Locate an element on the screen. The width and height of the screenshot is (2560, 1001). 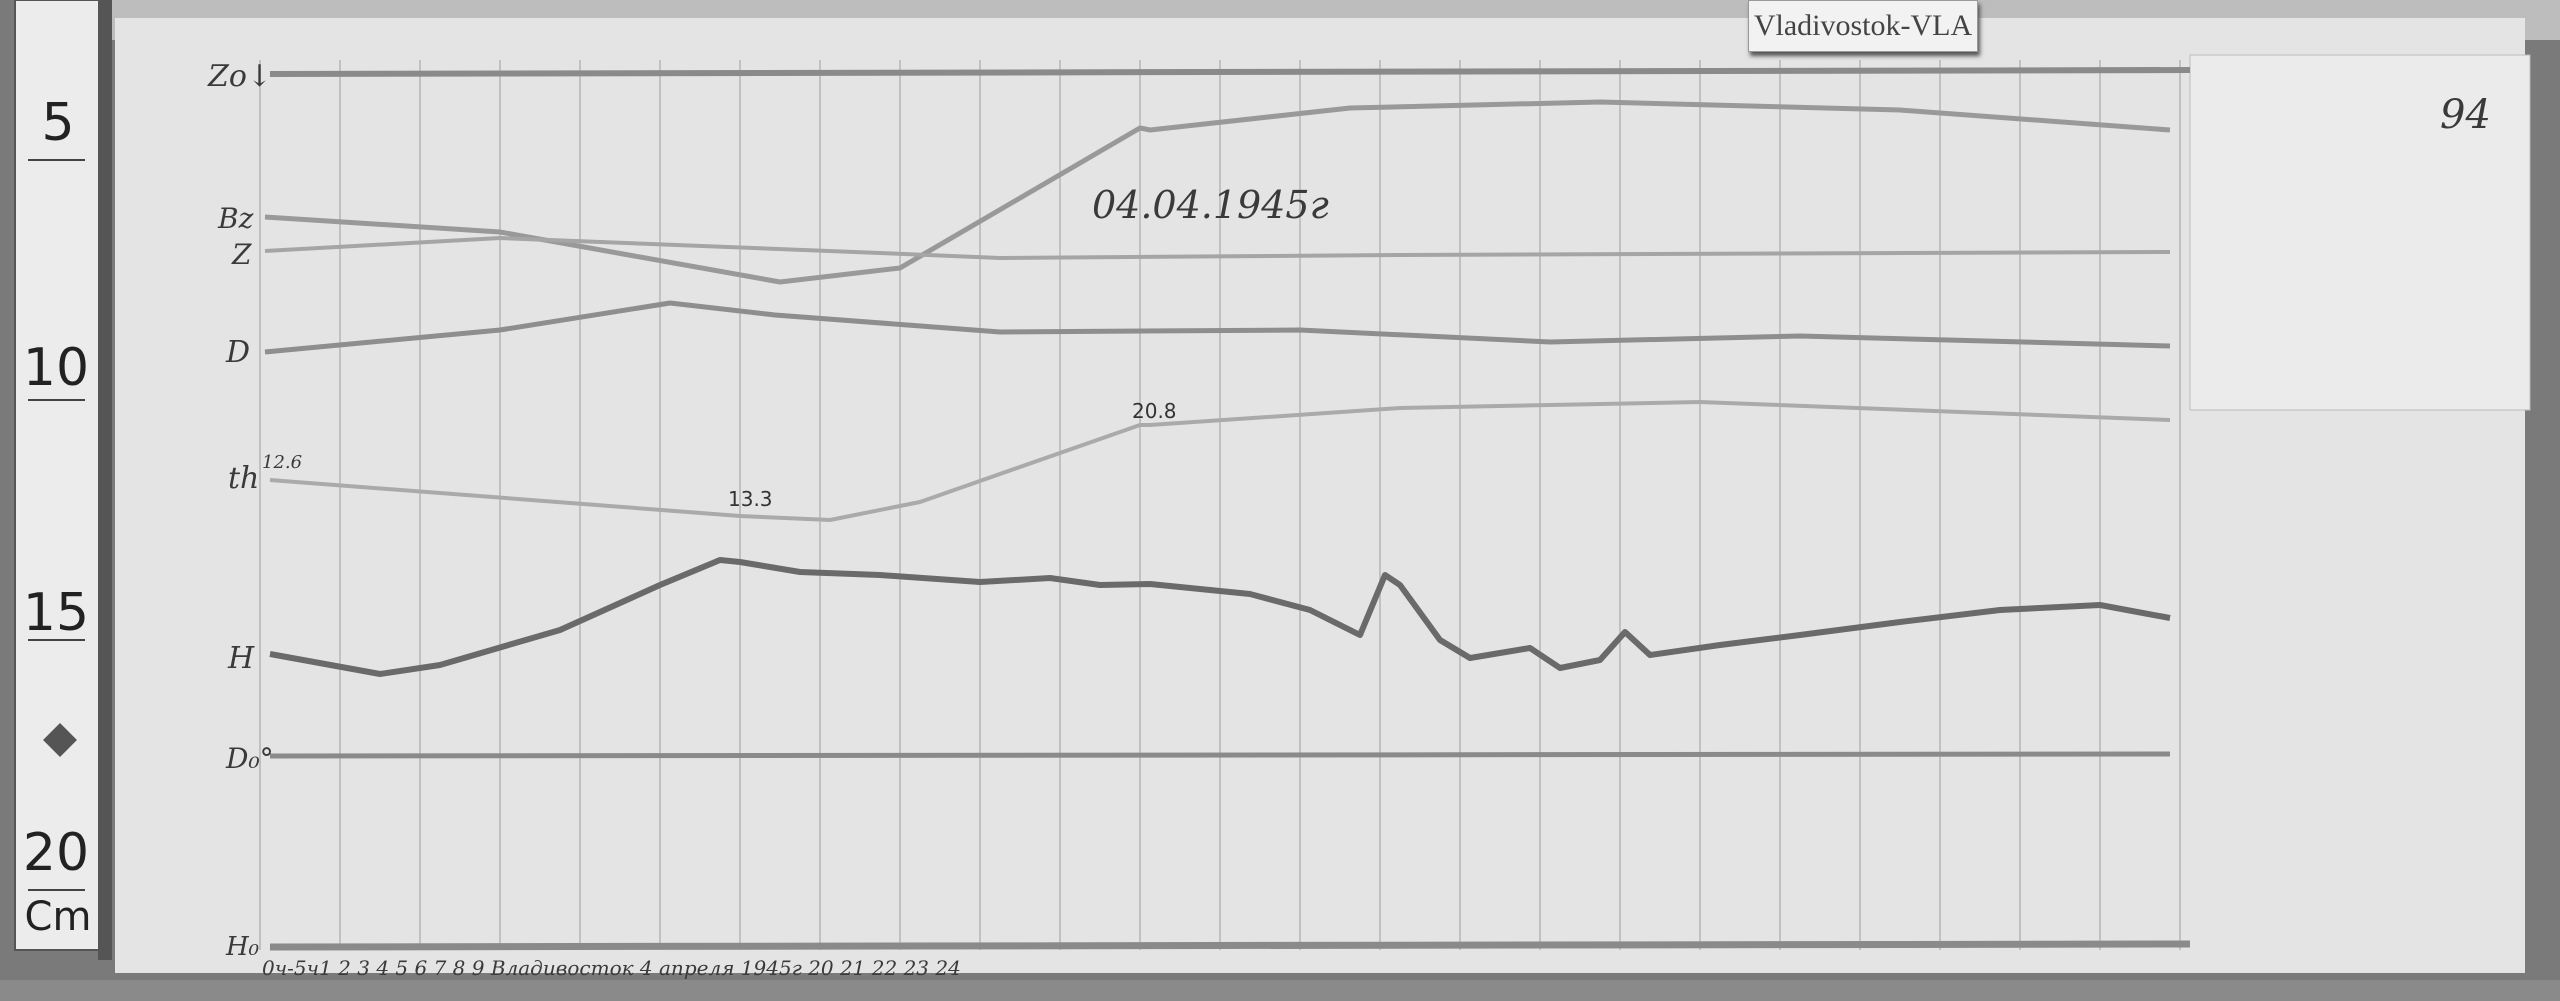
date-note: 04.04.1945г is located at coordinates (1210, 205).